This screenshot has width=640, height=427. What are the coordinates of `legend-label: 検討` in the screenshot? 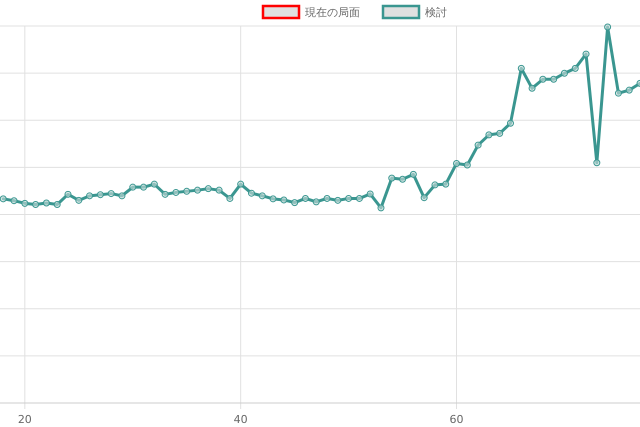 It's located at (436, 12).